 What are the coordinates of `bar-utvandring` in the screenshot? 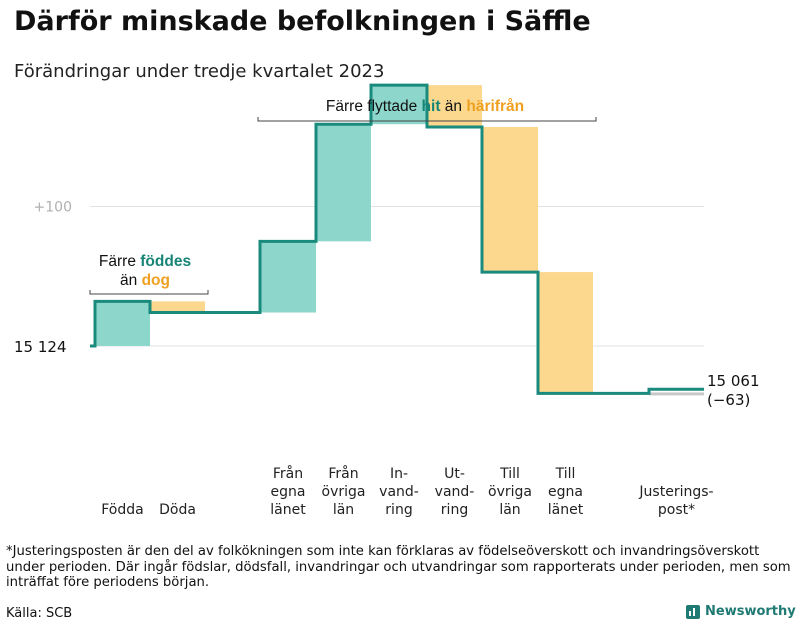 It's located at (454, 106).